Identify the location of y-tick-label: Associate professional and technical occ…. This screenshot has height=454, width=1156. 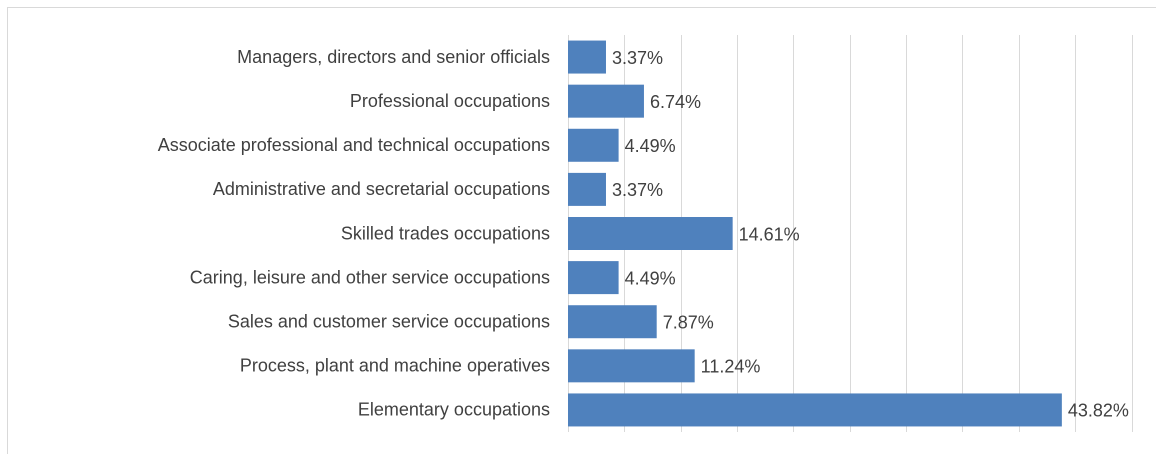
(354, 145).